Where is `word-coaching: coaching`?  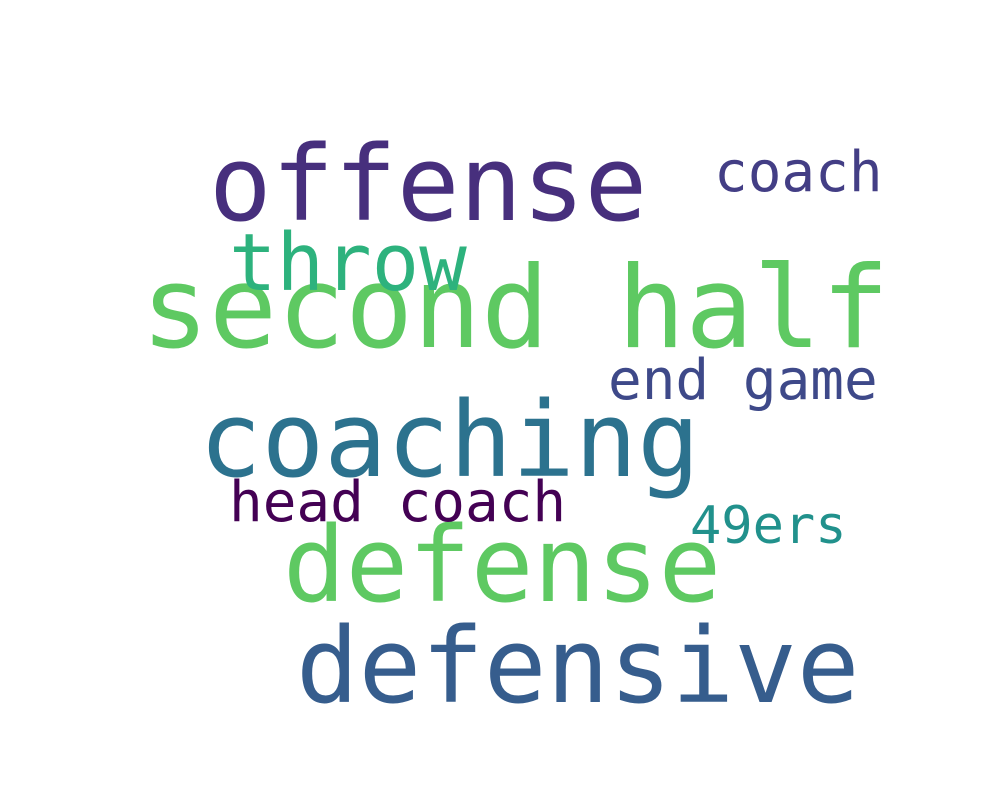
word-coaching: coaching is located at coordinates (449, 440).